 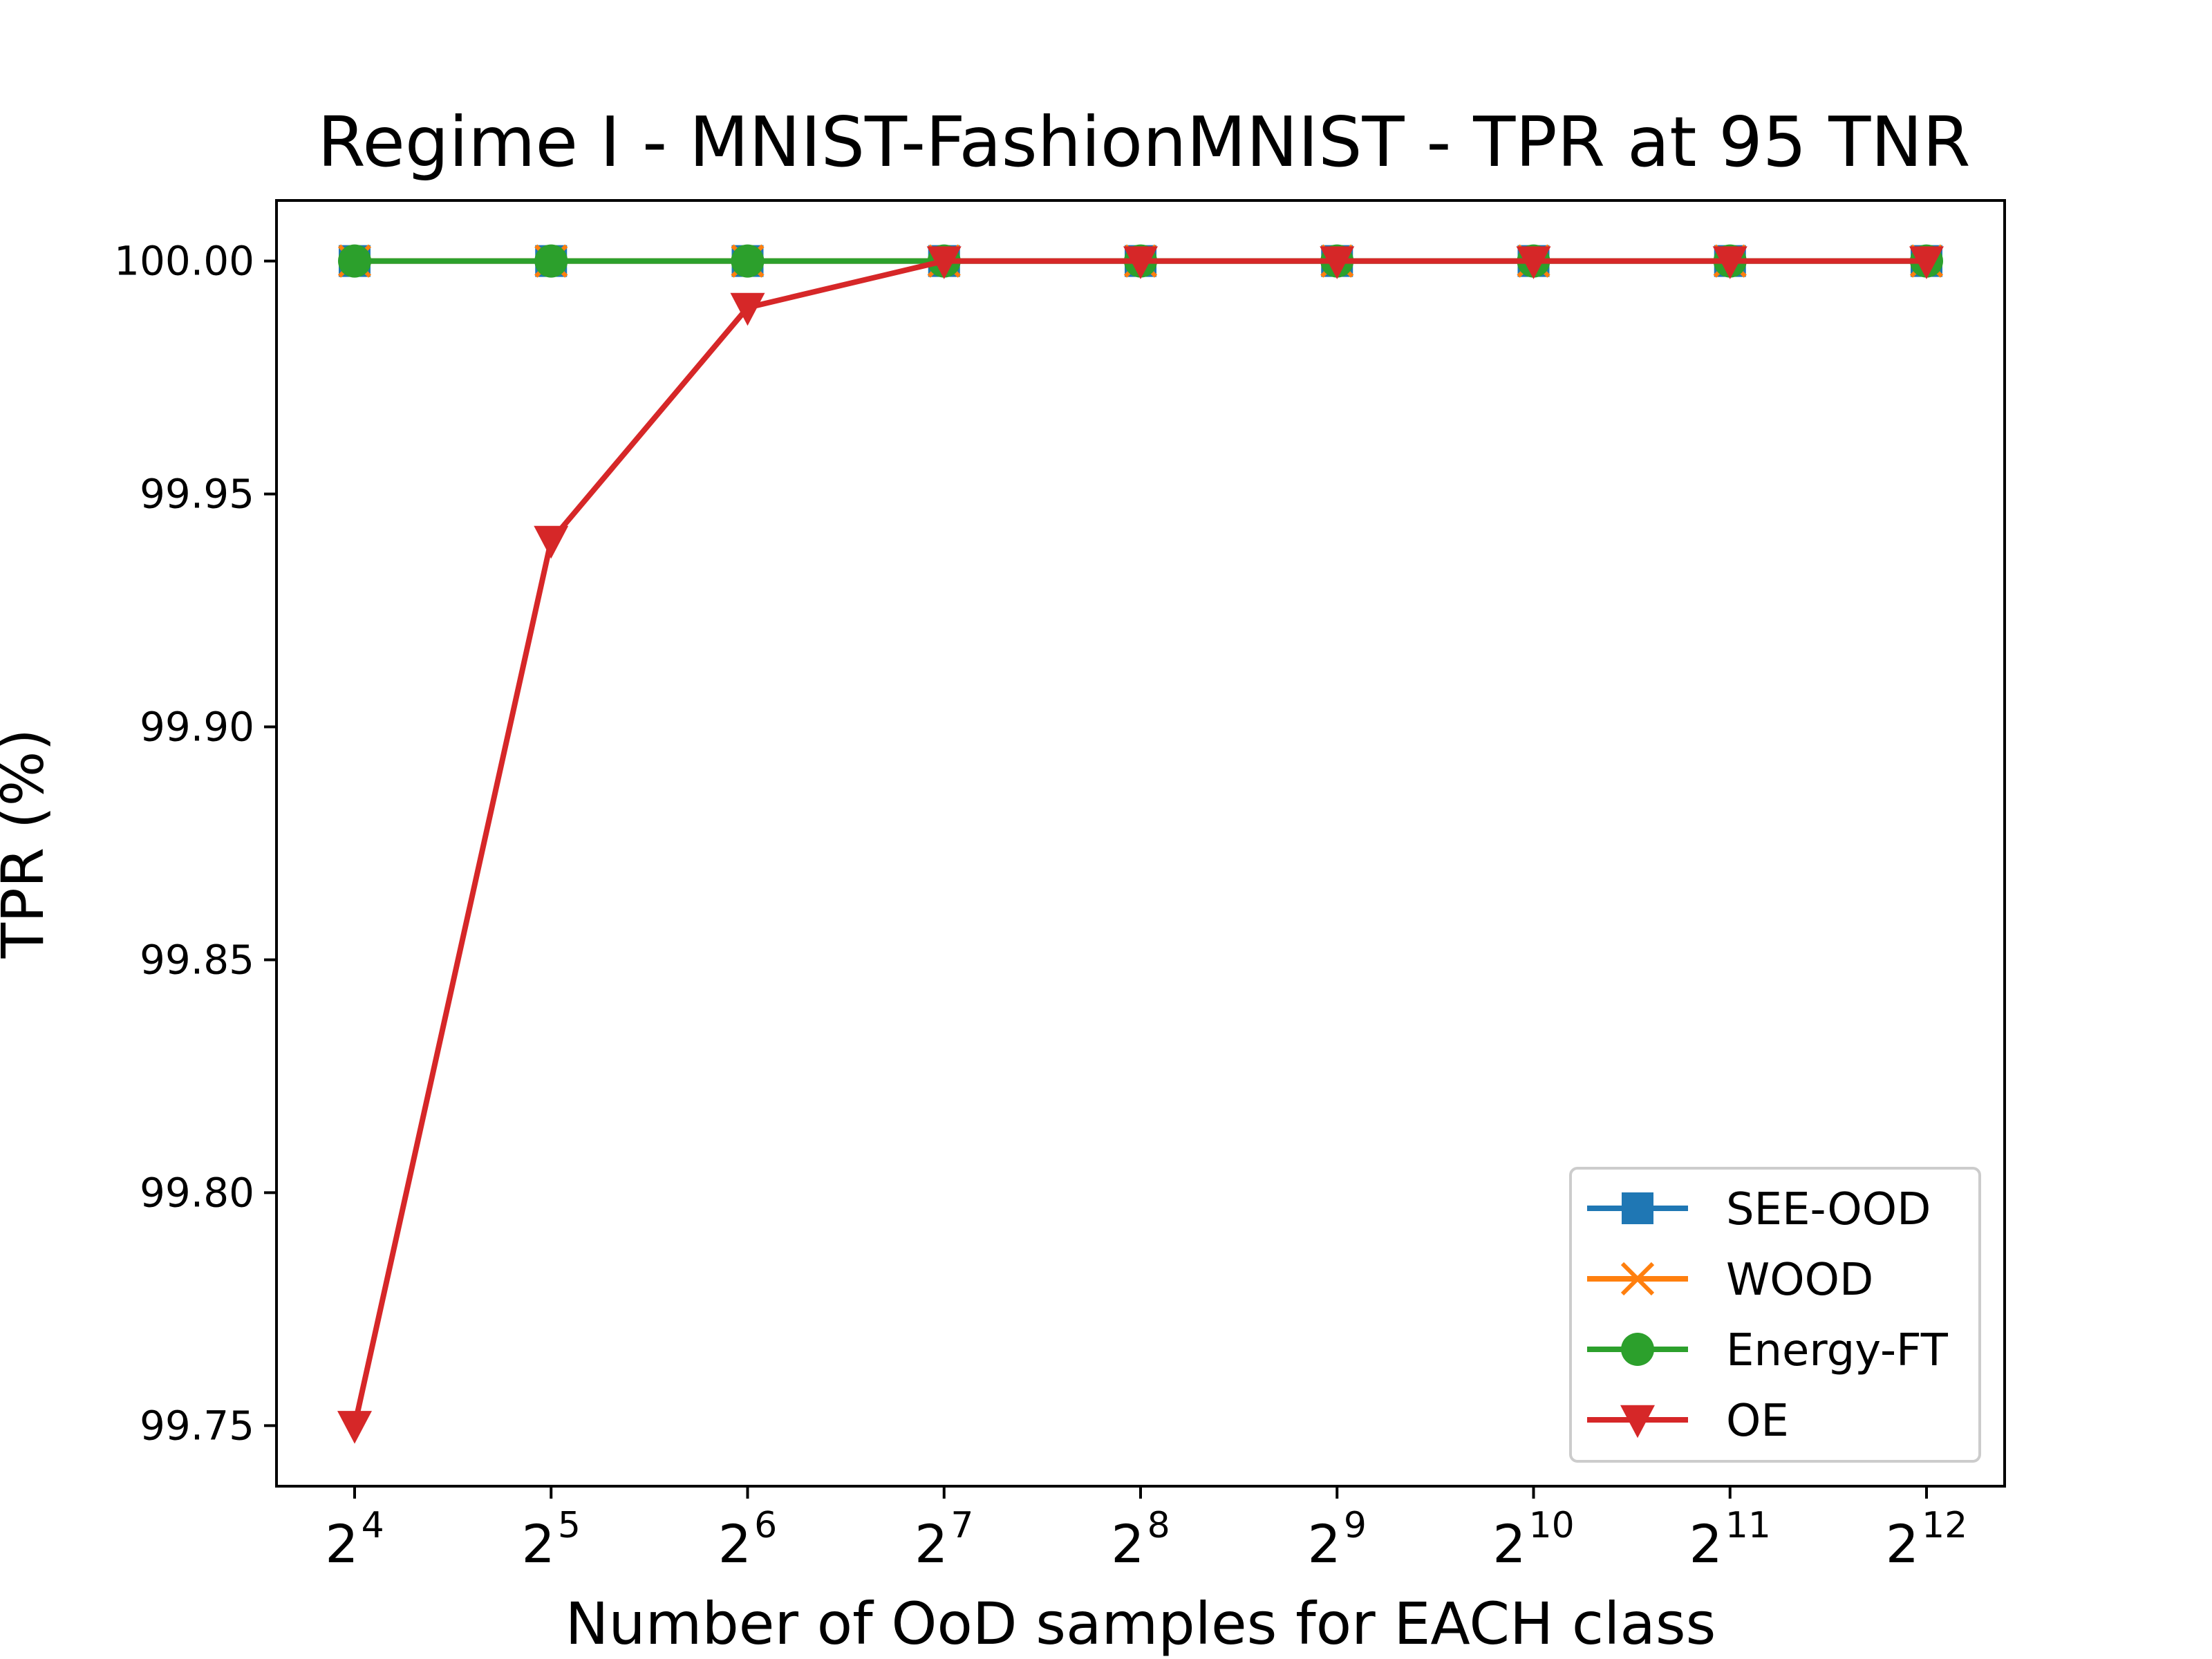 What do you see at coordinates (1159, 1525) in the screenshot?
I see `x-tick-exponent: 8` at bounding box center [1159, 1525].